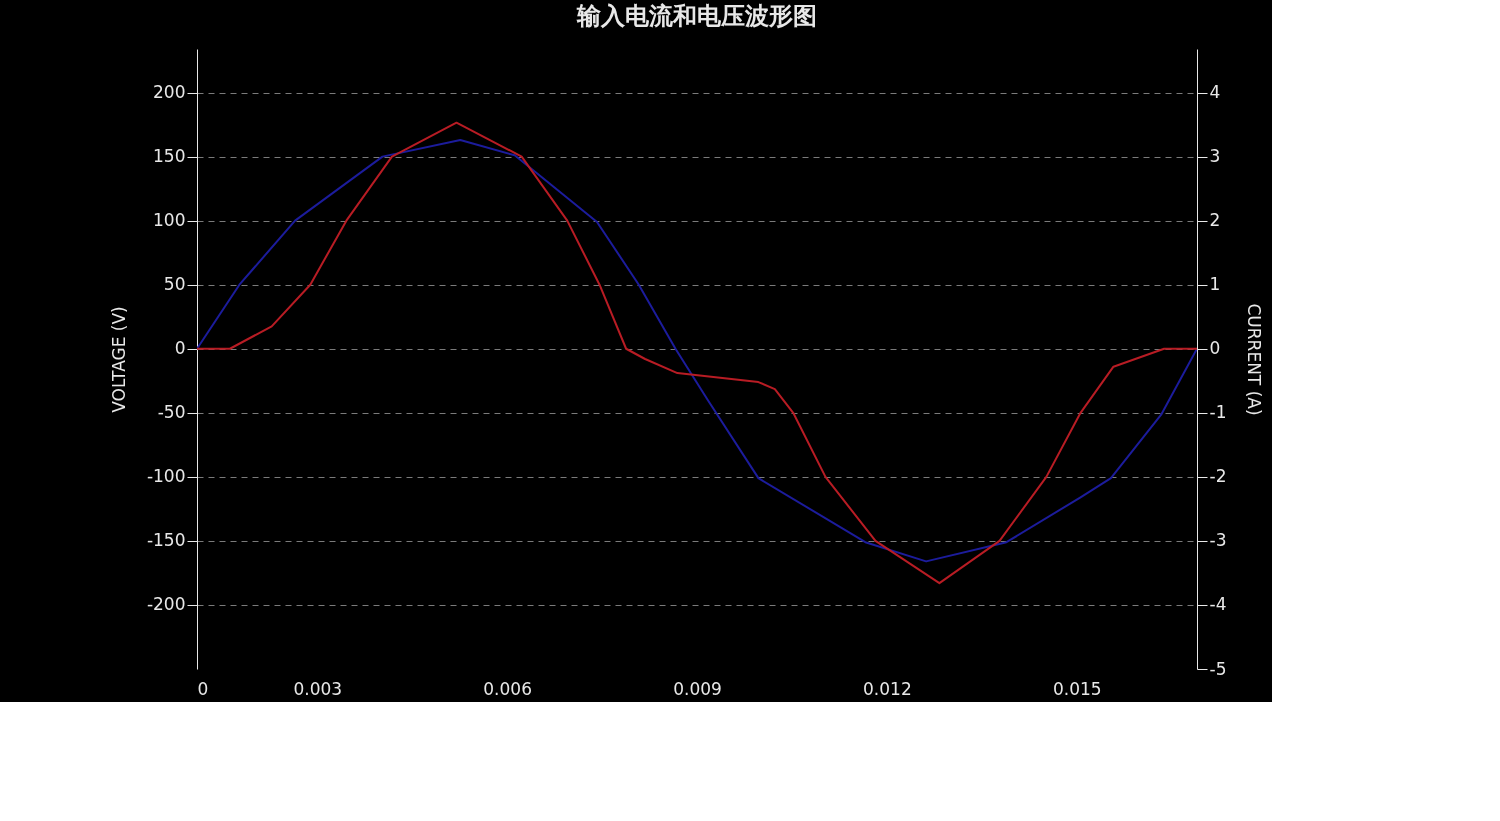  Describe the element at coordinates (1215, 348) in the screenshot. I see `y2-tick-label: 0` at that location.